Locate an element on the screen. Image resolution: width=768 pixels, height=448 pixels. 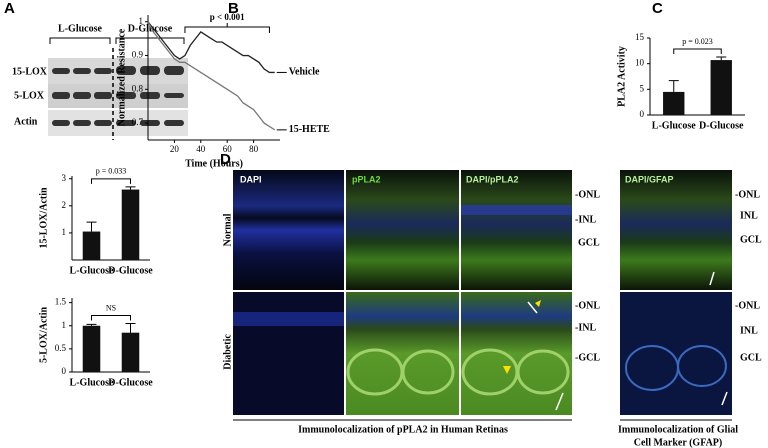
y-axis-label: PLA2 Activity is located at coordinates (621, 76).